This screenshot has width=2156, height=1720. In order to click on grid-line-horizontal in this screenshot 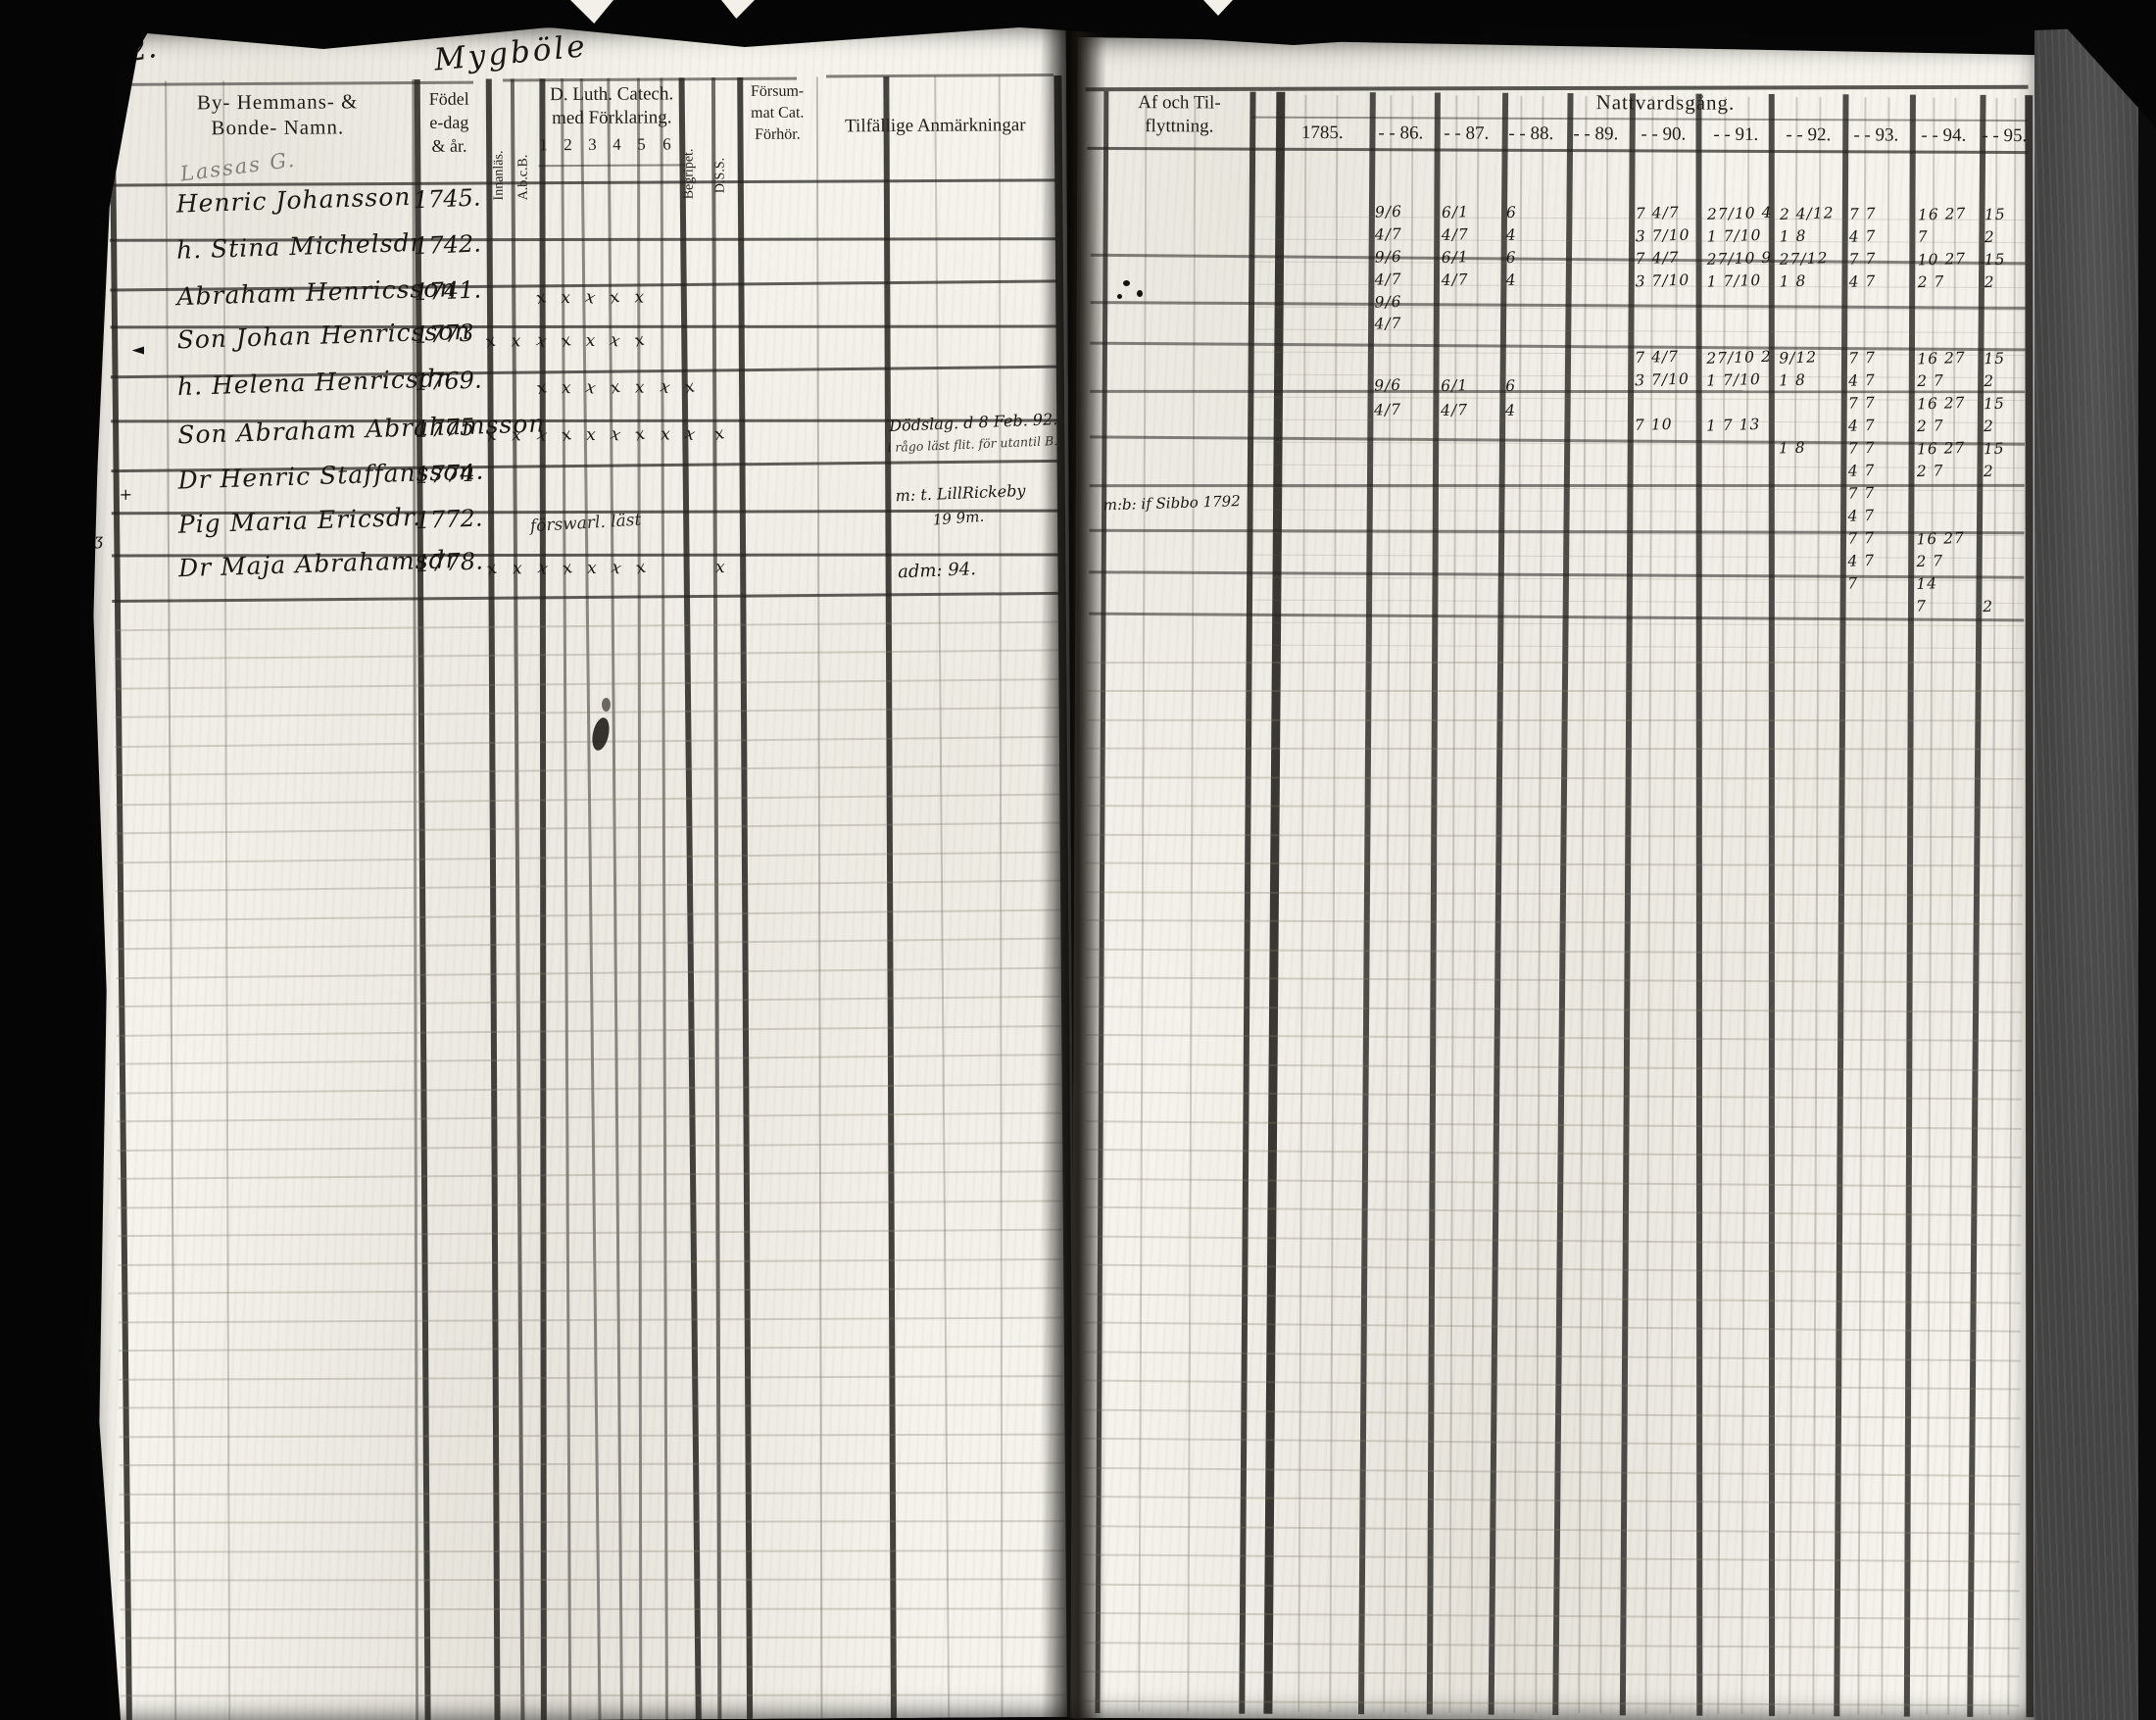, I will do `click(650, 79)`.